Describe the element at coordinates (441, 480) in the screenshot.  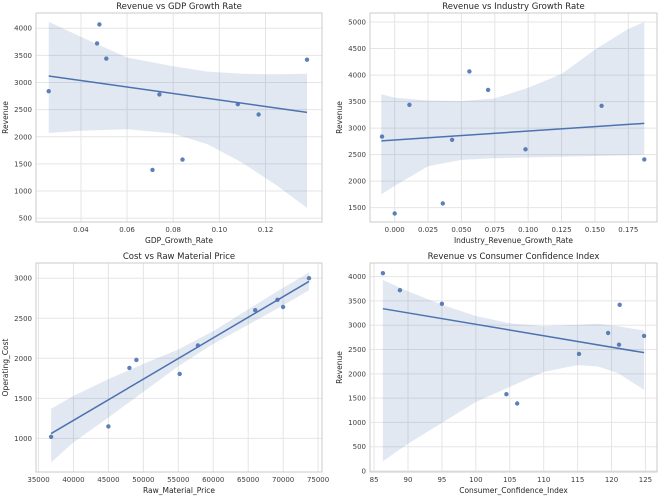
I see `svg-text: 95` at that location.